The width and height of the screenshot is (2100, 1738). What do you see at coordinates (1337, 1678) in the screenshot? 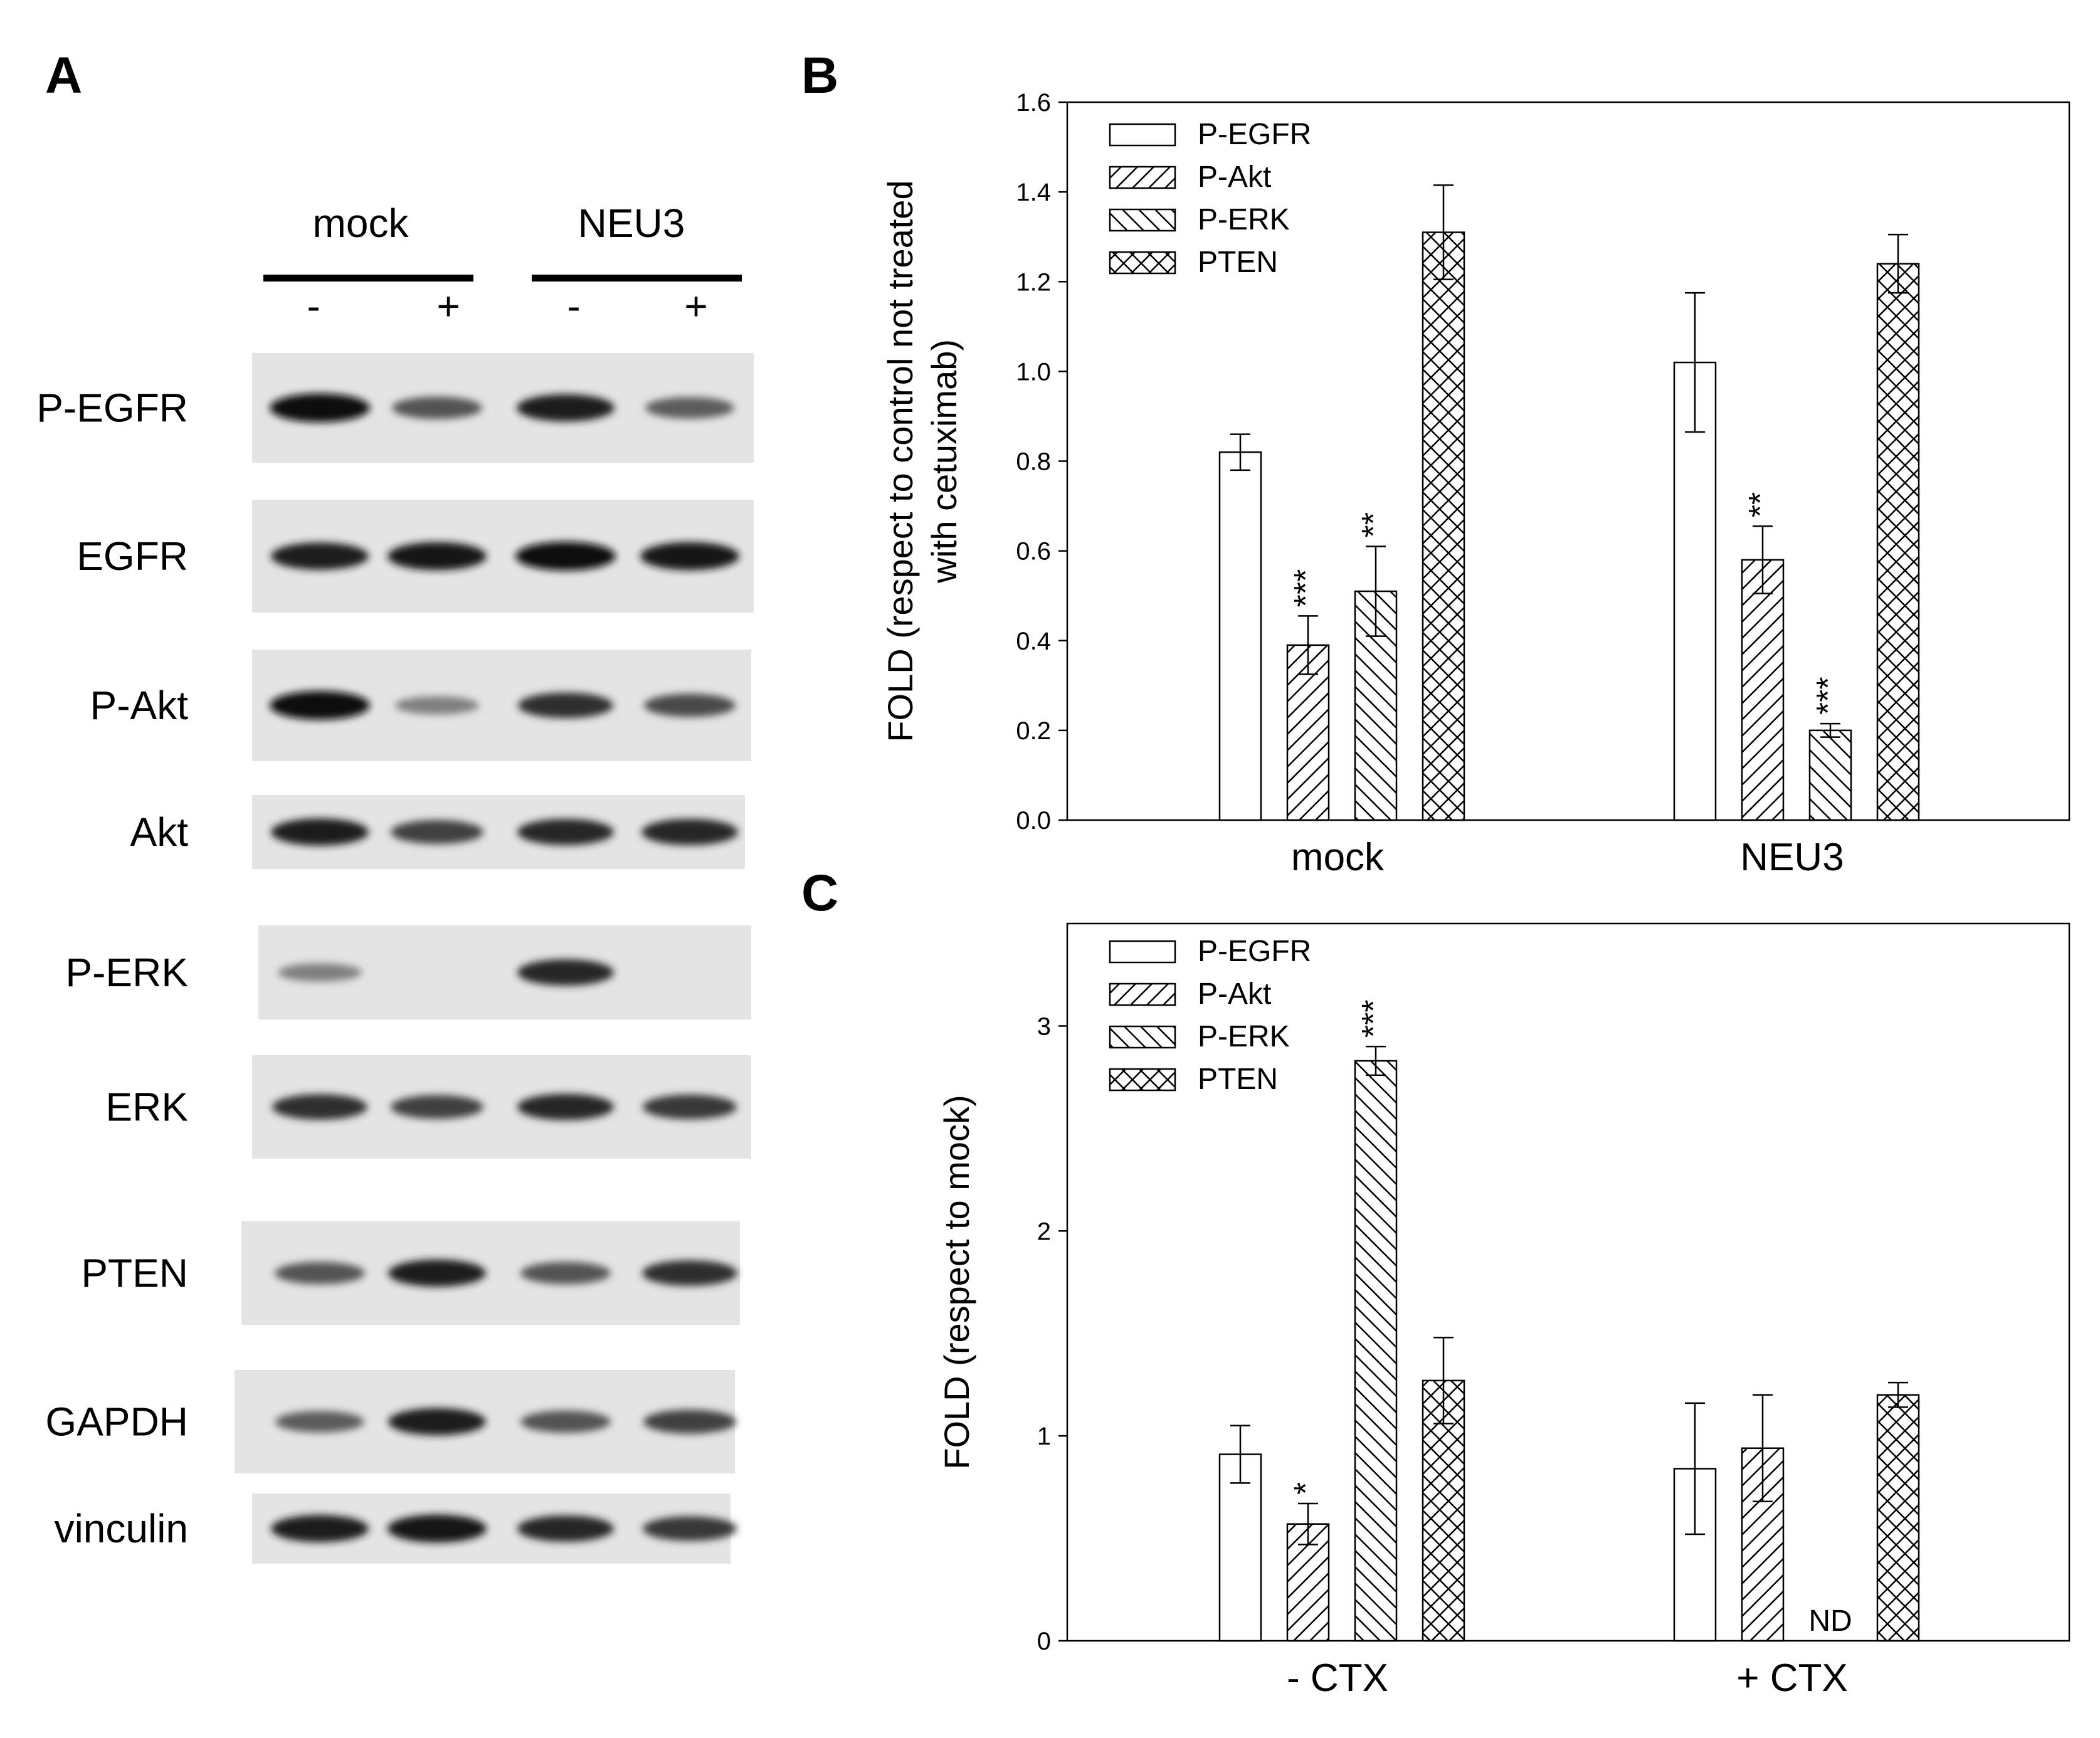
I see `x-category-label: - CTX` at bounding box center [1337, 1678].